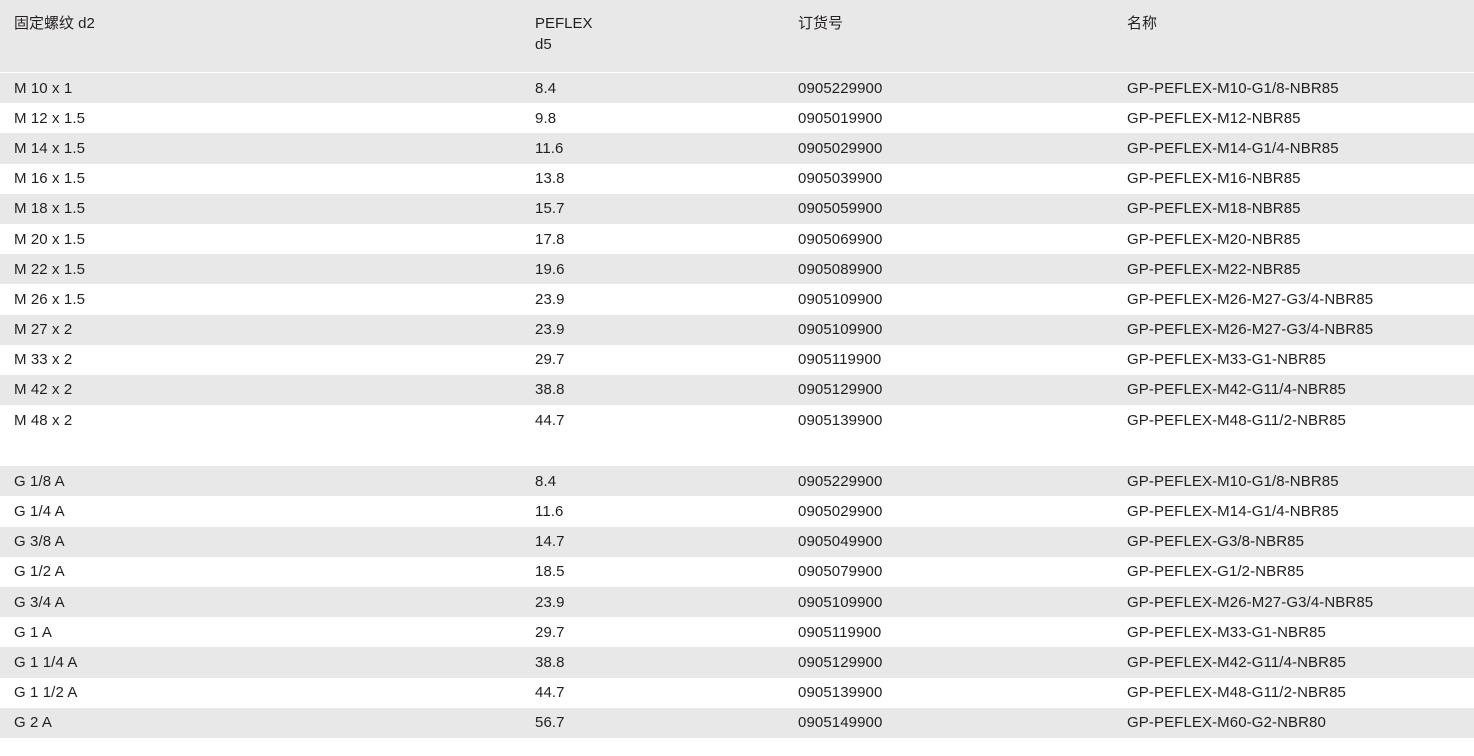 The width and height of the screenshot is (1474, 756). I want to click on cell-d5: 13.8, so click(550, 179).